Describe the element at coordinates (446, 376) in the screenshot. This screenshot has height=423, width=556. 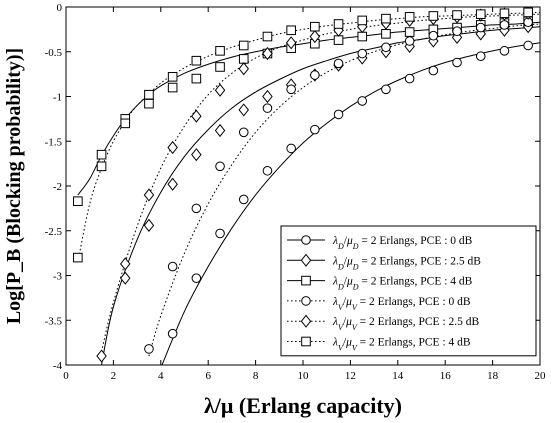
I see `x-tick-label: 16` at that location.